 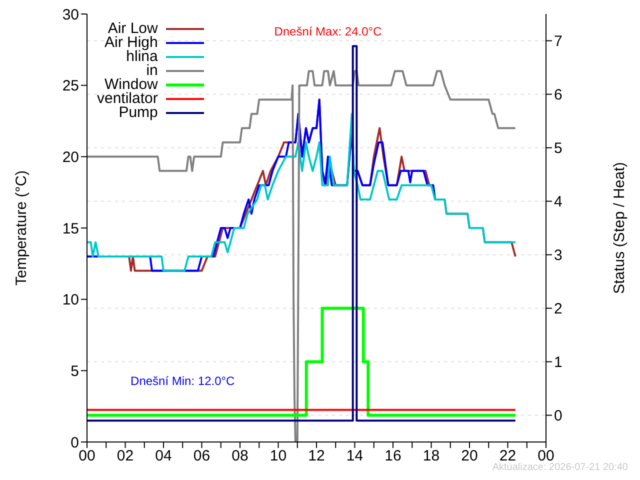 I want to click on y-tick-label: 20, so click(x=70, y=157).